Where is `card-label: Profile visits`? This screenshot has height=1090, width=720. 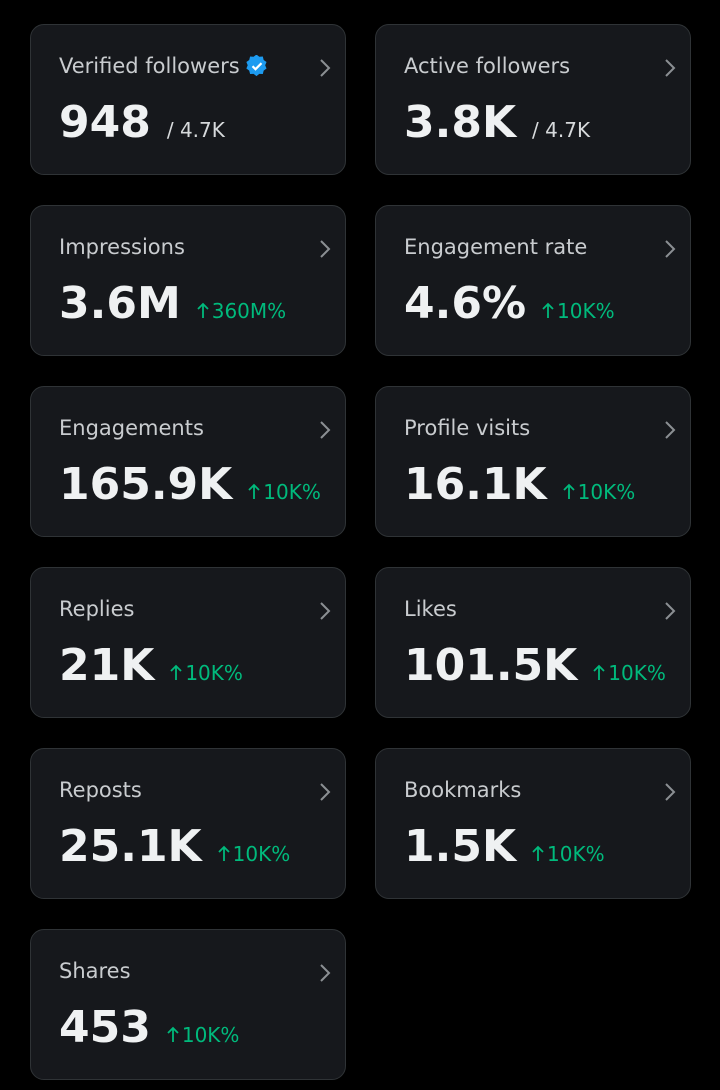 card-label: Profile visits is located at coordinates (467, 428).